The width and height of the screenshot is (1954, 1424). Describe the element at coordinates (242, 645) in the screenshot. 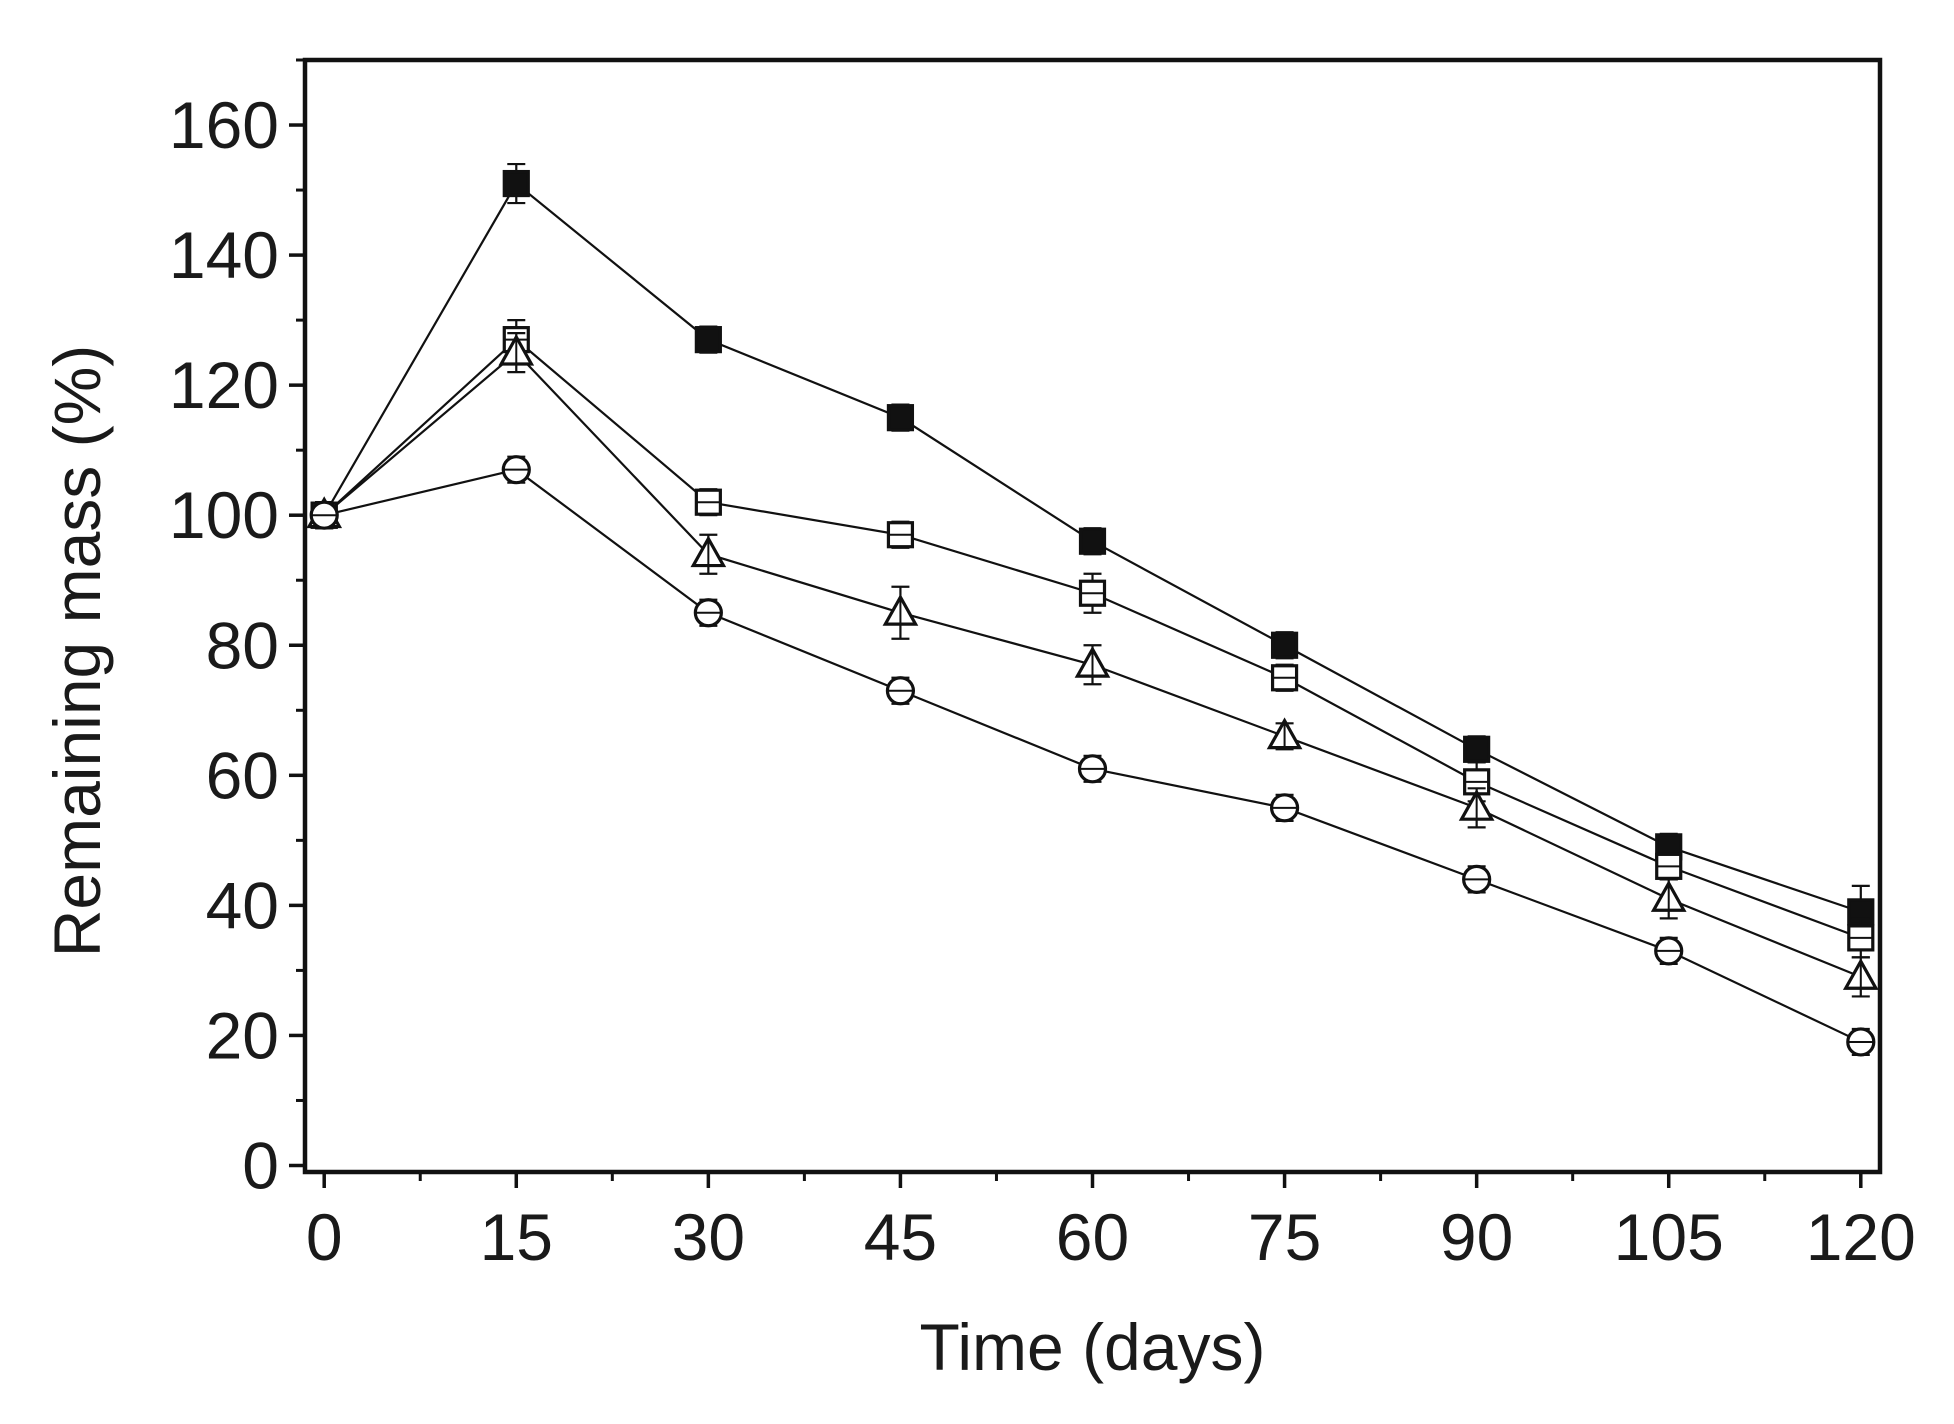

I see `y-tick-label: 80` at that location.